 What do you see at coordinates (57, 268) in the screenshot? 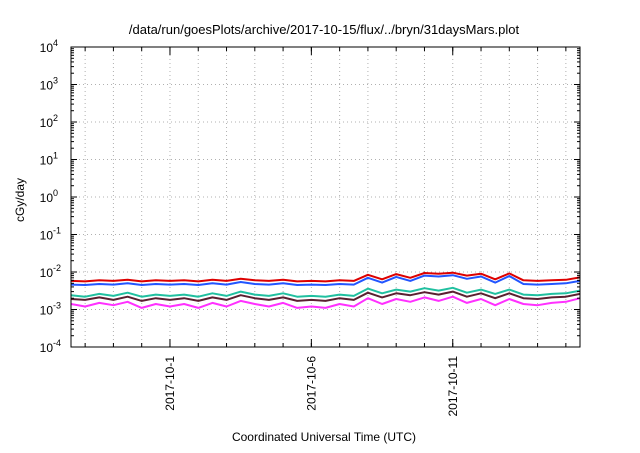
I see `y-tick-exponent: -2` at bounding box center [57, 268].